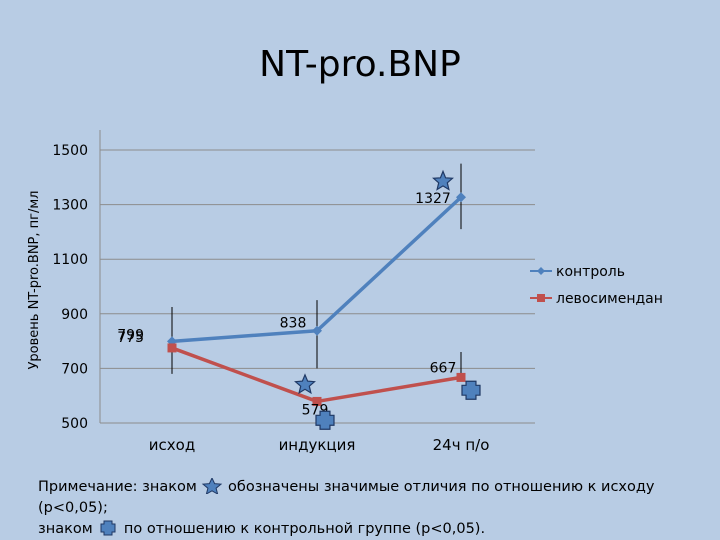  What do you see at coordinates (461, 445) in the screenshot?
I see `x-tick-label: 24ч п/о` at bounding box center [461, 445].